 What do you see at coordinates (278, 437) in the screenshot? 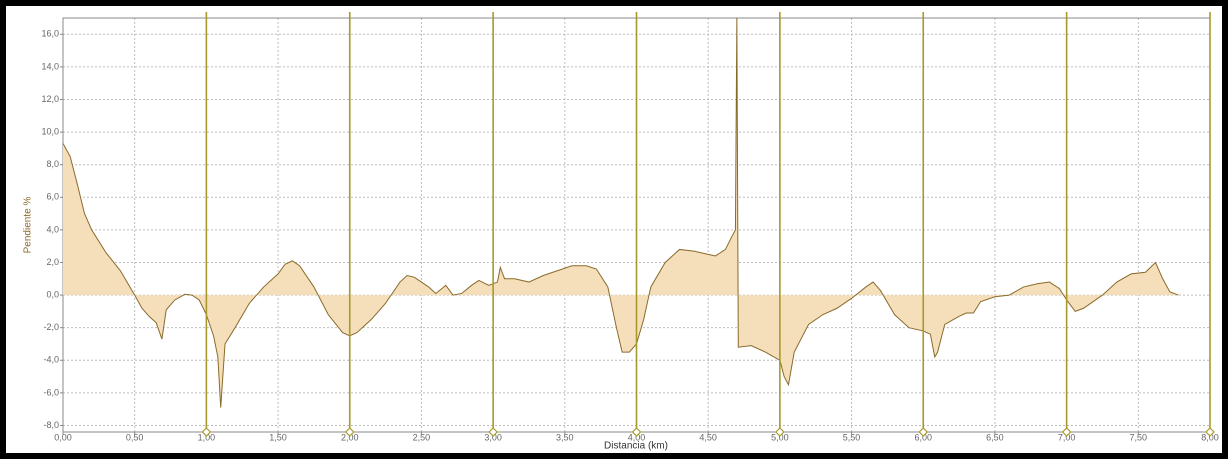
I see `x-tick-label: 1,50` at bounding box center [278, 437].